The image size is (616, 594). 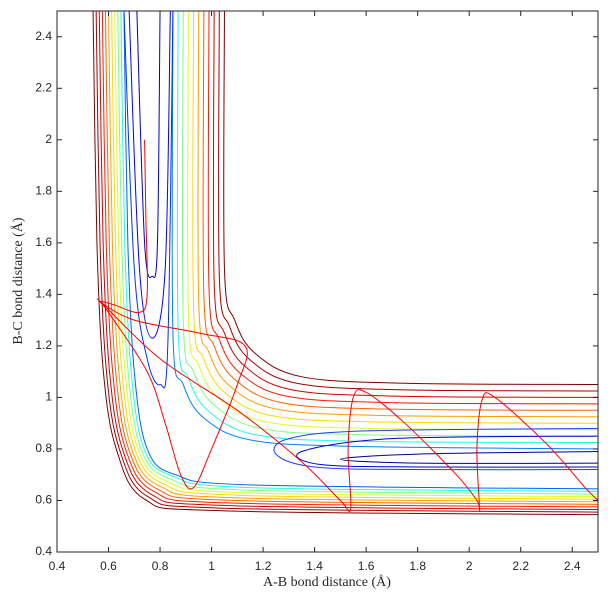 What do you see at coordinates (417, 566) in the screenshot?
I see `x-tick-label: 1.8` at bounding box center [417, 566].